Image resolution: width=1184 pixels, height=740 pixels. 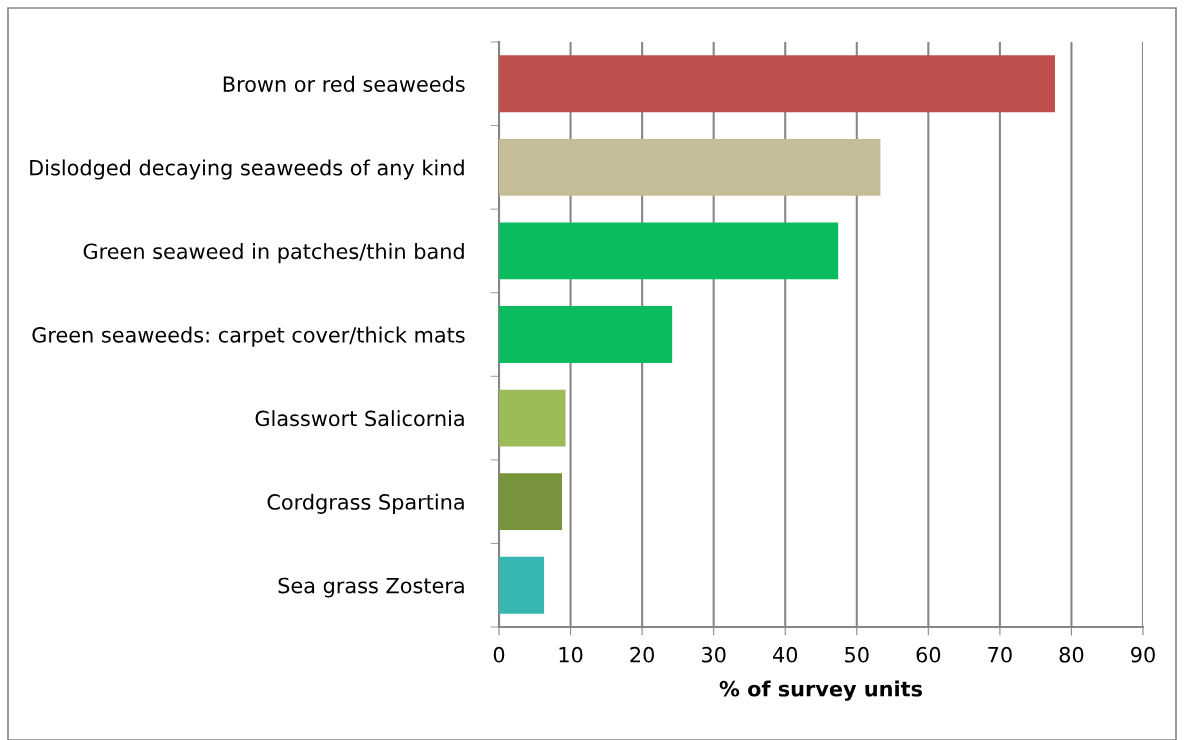 What do you see at coordinates (1071, 654) in the screenshot?
I see `x-tick-label: 80` at bounding box center [1071, 654].